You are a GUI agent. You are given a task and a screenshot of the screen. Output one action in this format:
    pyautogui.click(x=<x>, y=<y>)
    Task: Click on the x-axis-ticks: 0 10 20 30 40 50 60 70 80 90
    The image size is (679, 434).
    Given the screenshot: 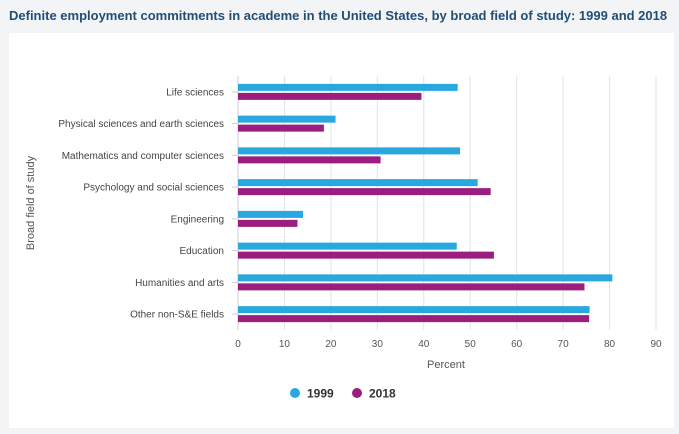 What is the action you would take?
    pyautogui.click(x=448, y=344)
    